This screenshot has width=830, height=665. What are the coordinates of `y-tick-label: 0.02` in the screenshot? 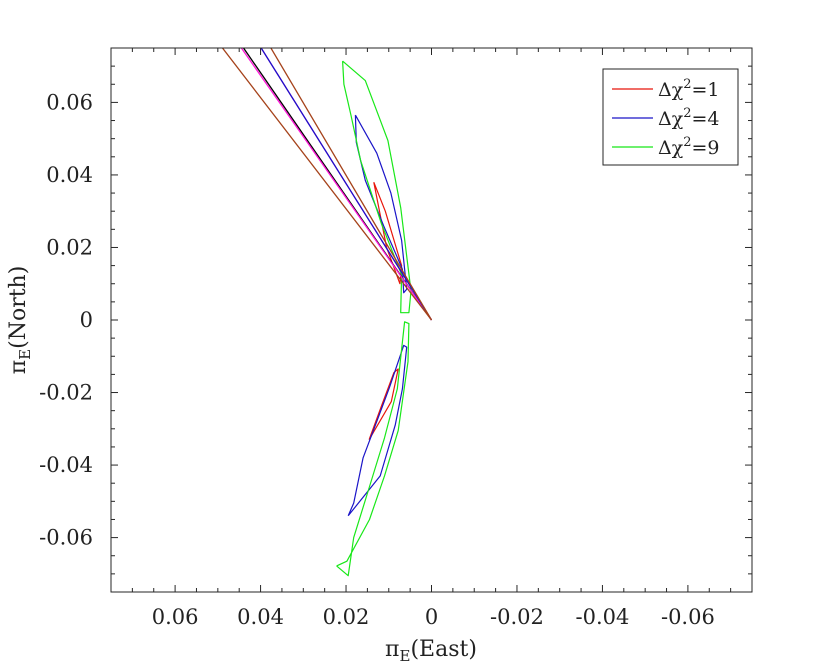 It's located at (69, 247).